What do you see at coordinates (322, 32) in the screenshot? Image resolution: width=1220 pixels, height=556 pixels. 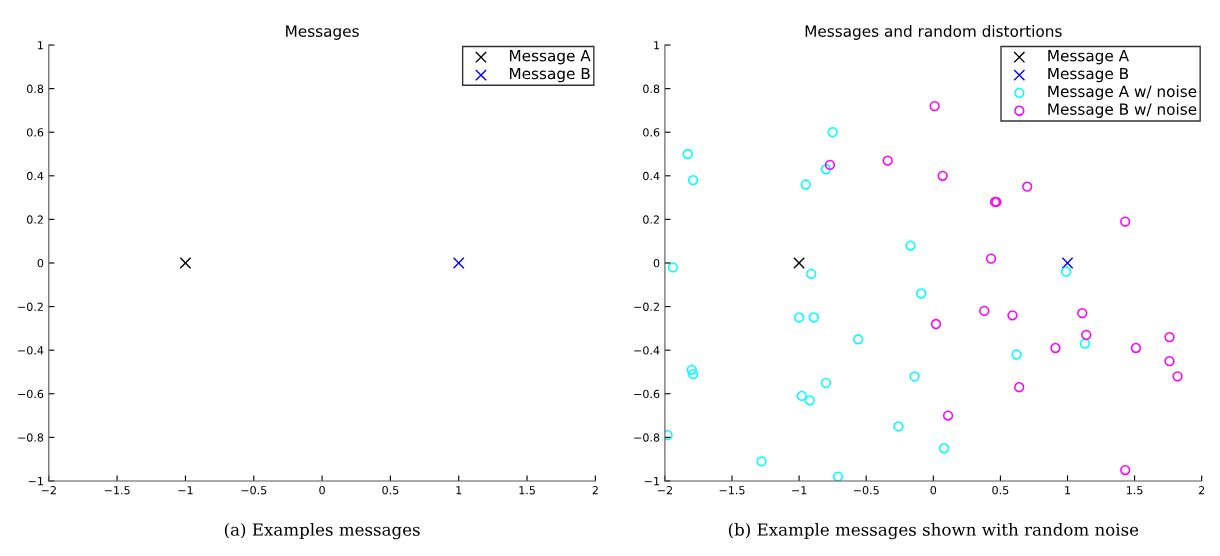 I see `chart-title: Messages` at bounding box center [322, 32].